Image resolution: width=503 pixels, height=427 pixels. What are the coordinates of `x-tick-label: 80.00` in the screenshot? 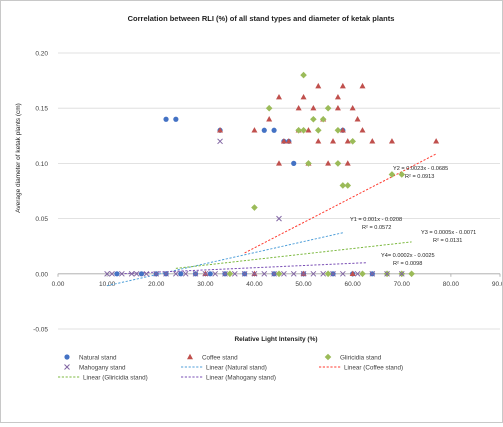 It's located at (451, 284).